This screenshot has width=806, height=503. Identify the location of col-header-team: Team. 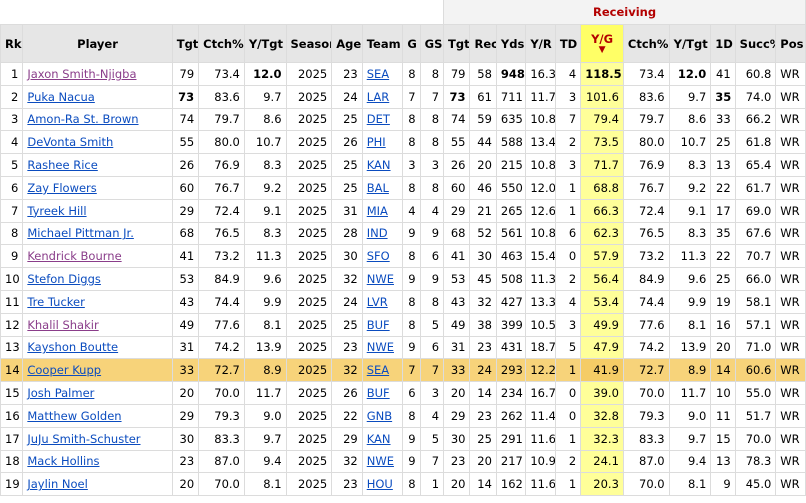
(382, 43).